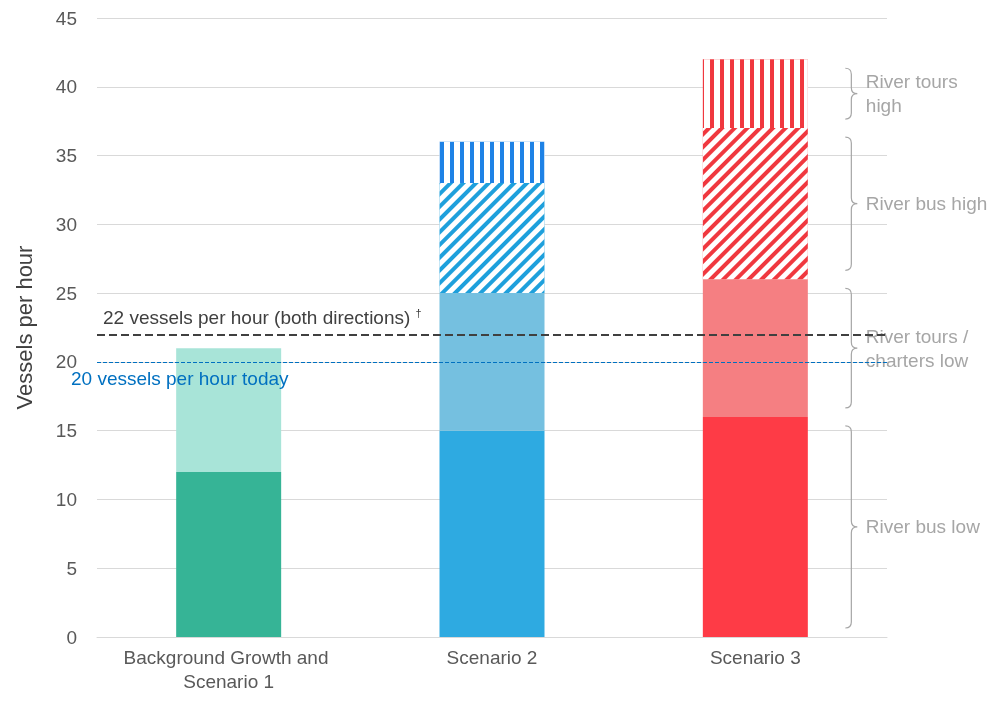  I want to click on y-tick-label: 45, so click(66, 18).